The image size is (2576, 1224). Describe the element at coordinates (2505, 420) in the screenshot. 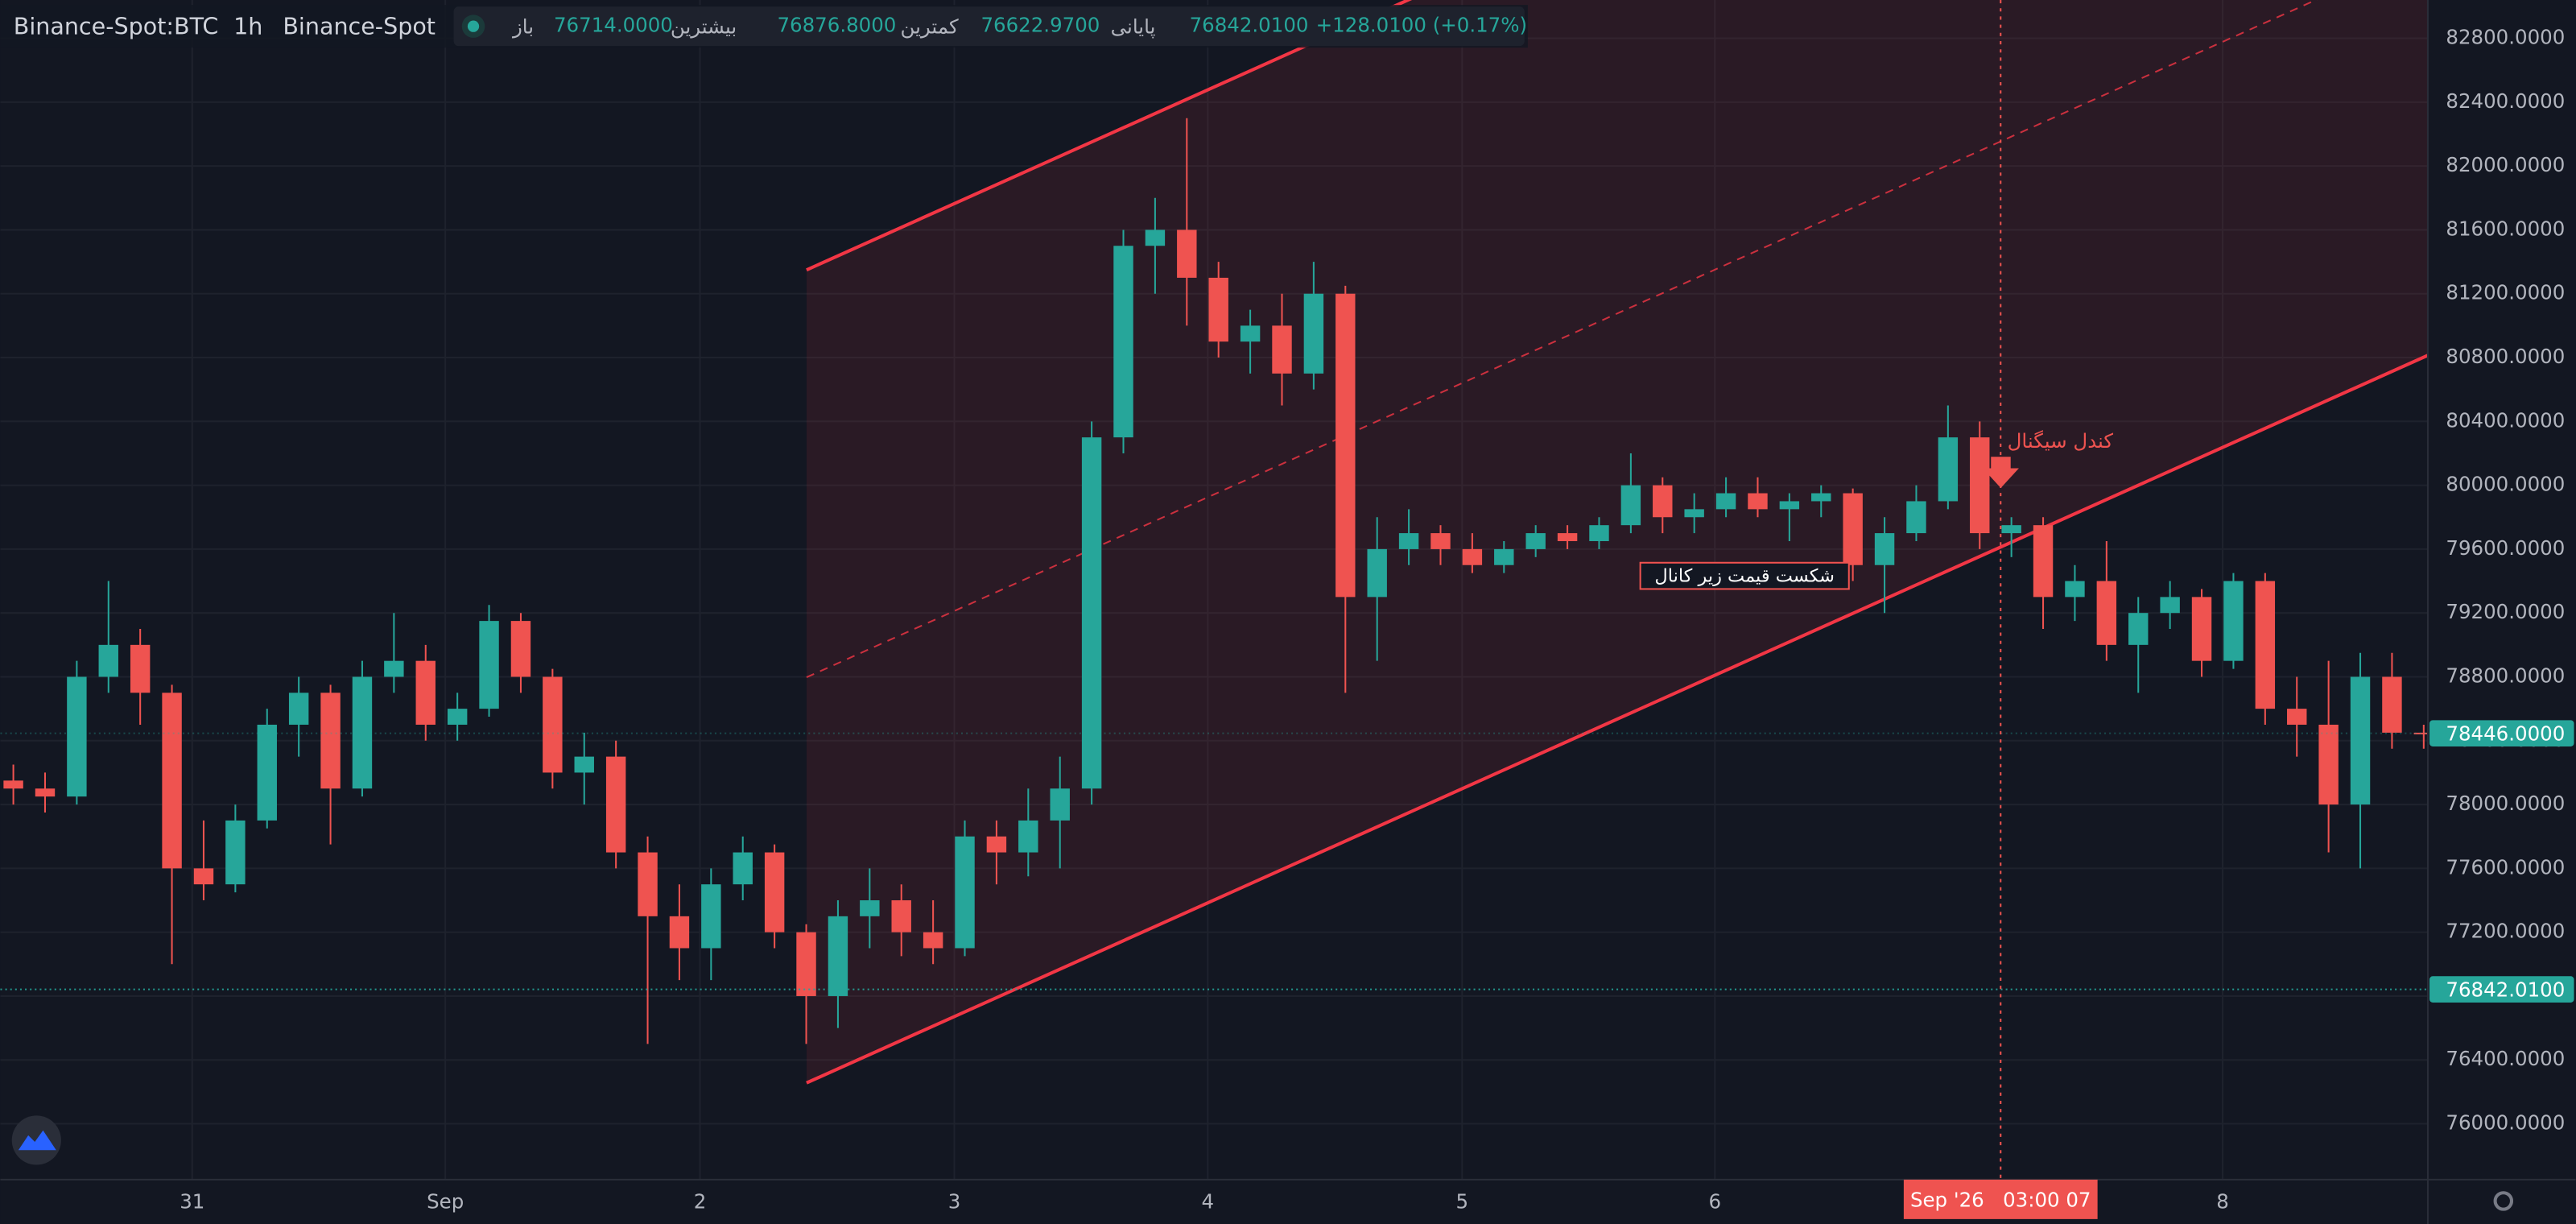

I see `y-tick-label: 80400.0000` at that location.